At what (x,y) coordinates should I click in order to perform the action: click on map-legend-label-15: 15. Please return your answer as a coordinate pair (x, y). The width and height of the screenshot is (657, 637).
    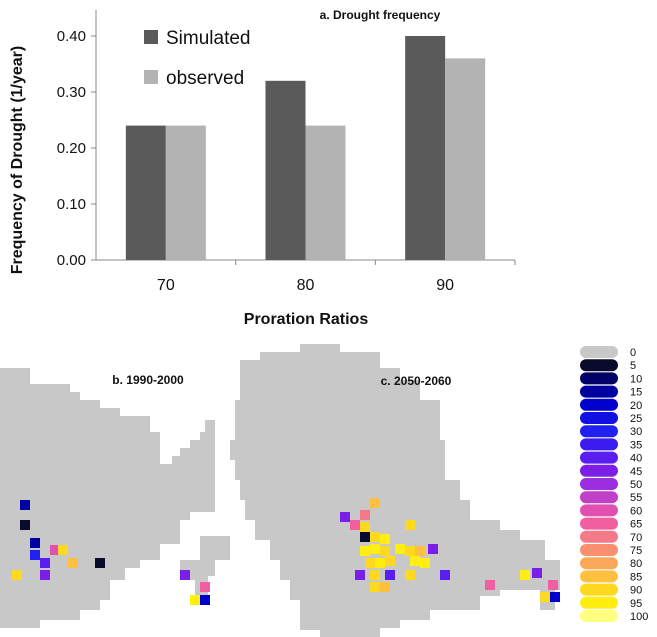
    Looking at the image, I should click on (636, 393).